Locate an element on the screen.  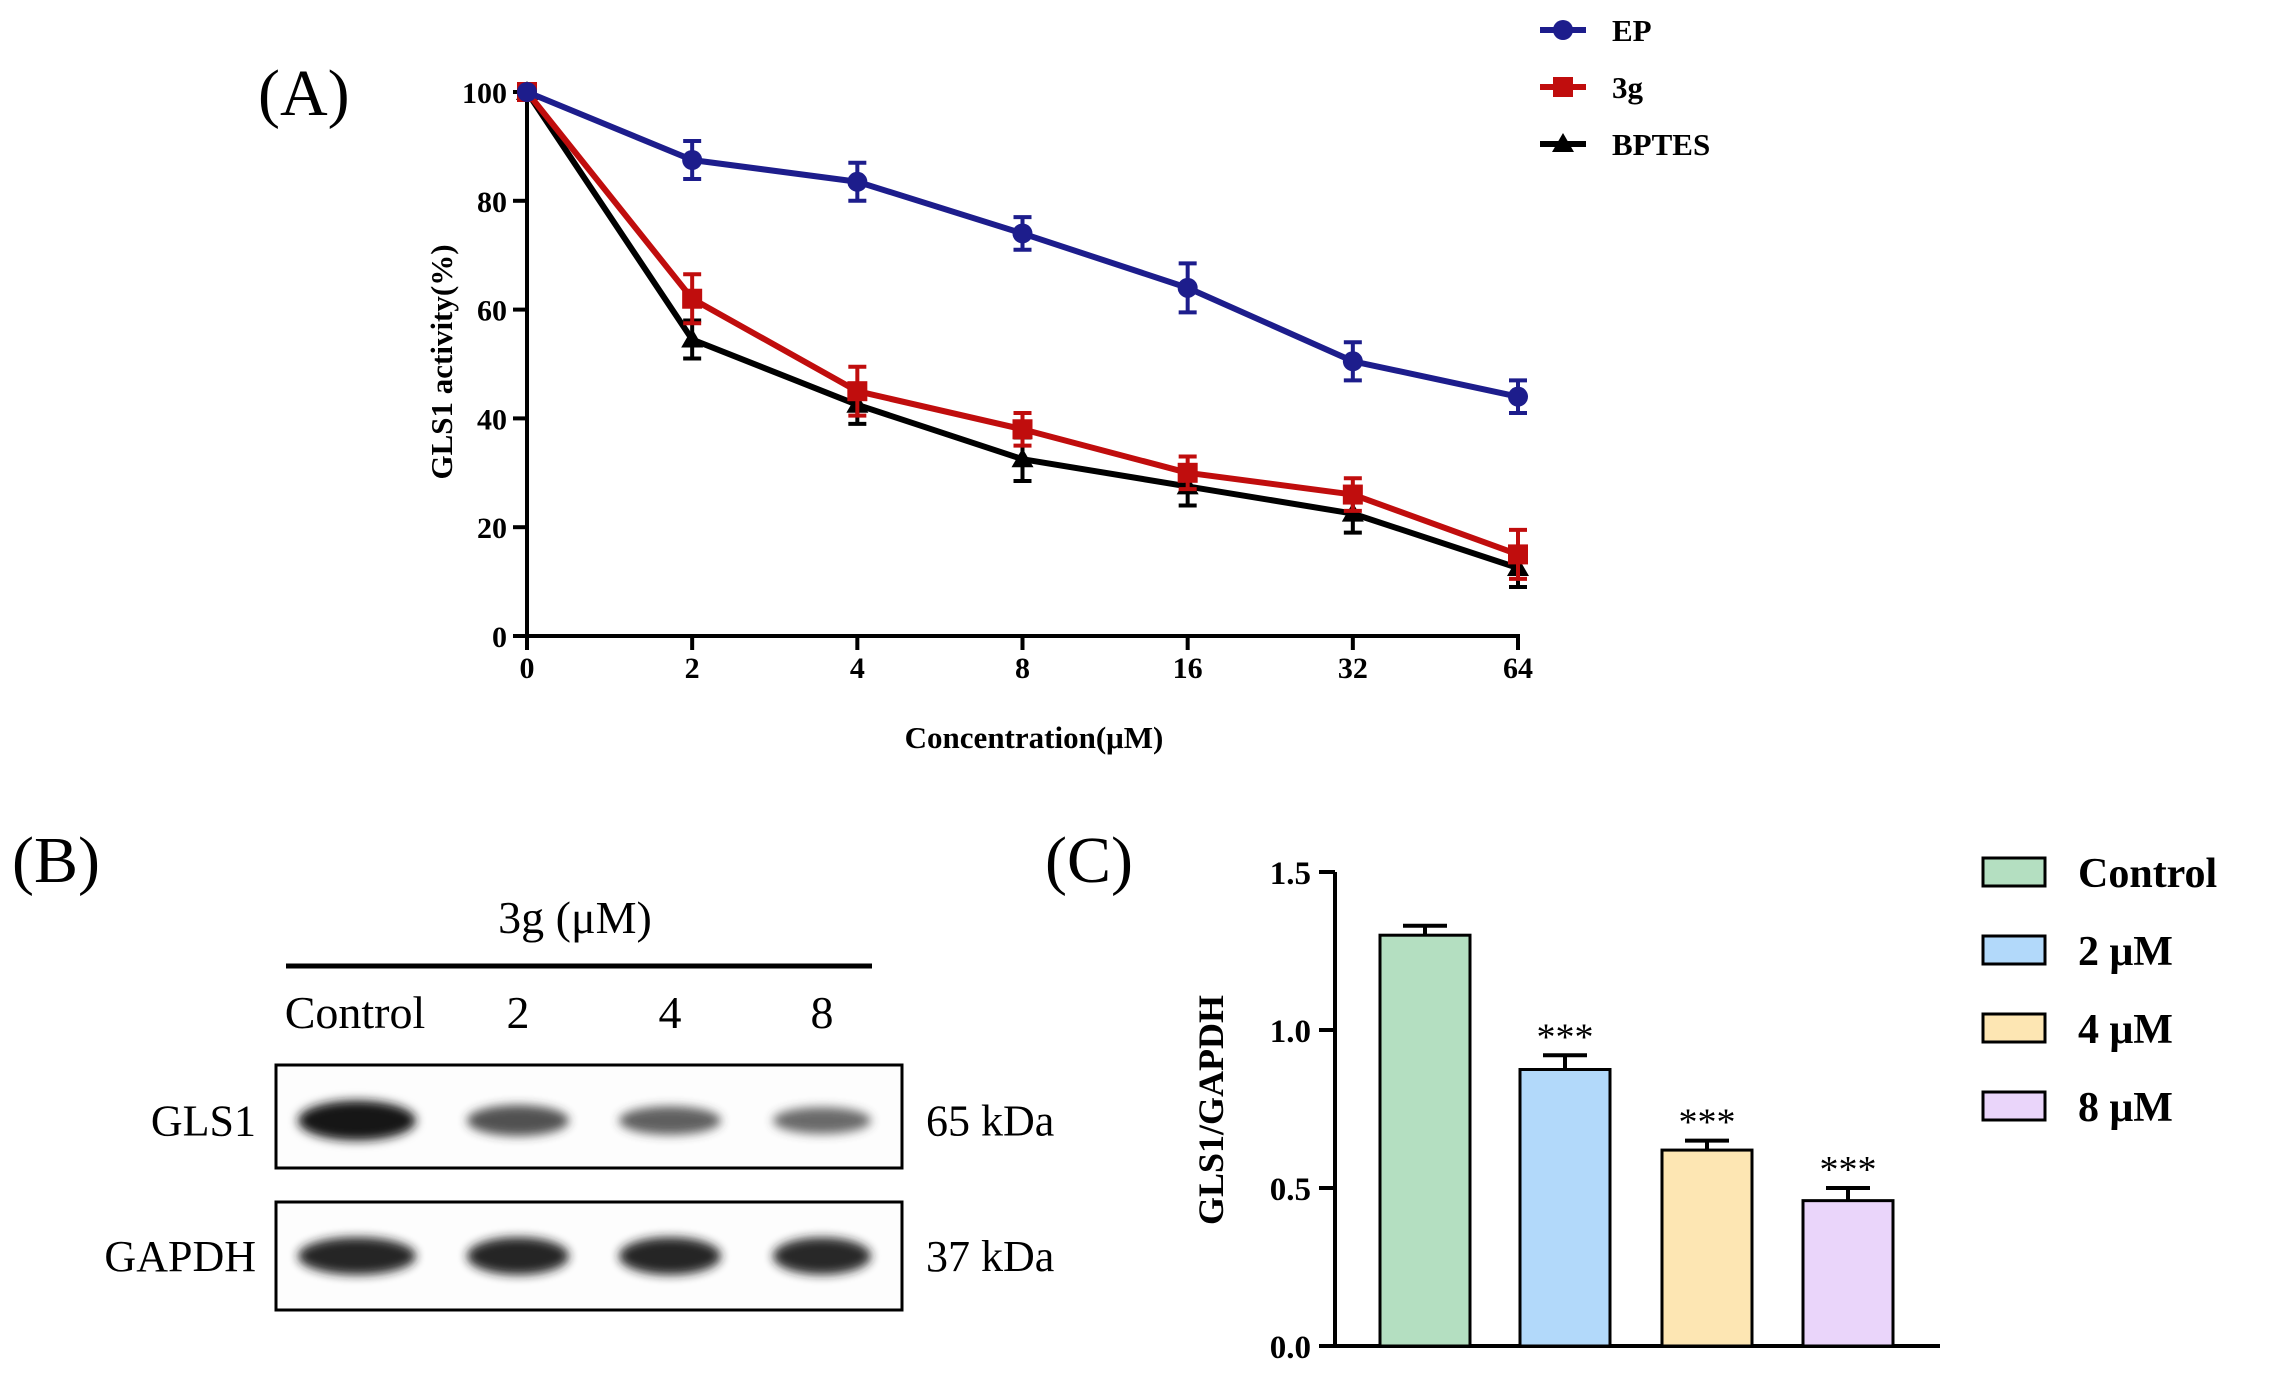
western-blot: 3g (μM) Control 2 4 8 GLS1 65 kDa GAPDH 37 kDa is located at coordinates (579, 1102).